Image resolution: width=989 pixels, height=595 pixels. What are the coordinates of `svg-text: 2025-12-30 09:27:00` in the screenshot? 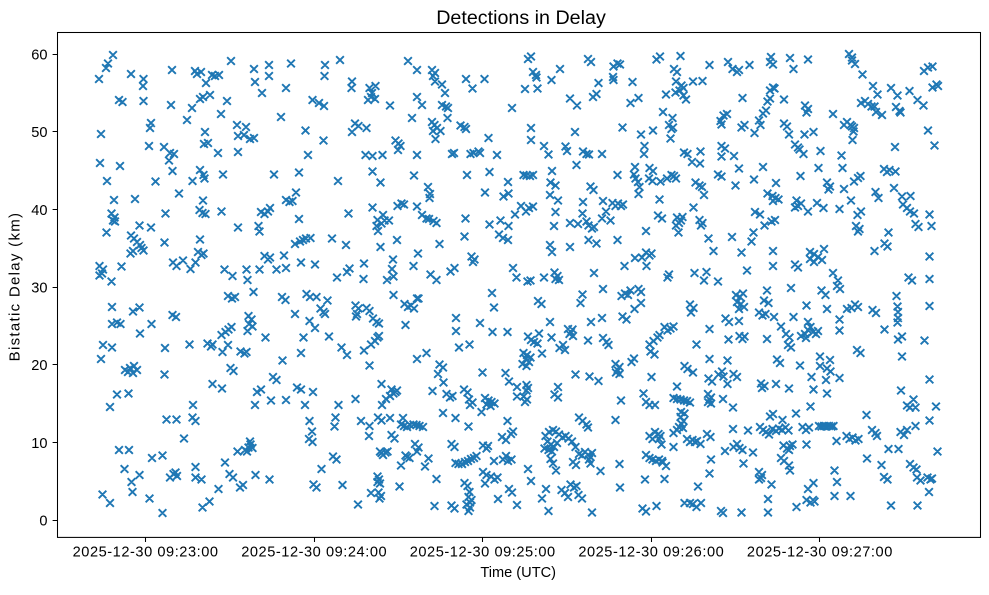 It's located at (820, 553).